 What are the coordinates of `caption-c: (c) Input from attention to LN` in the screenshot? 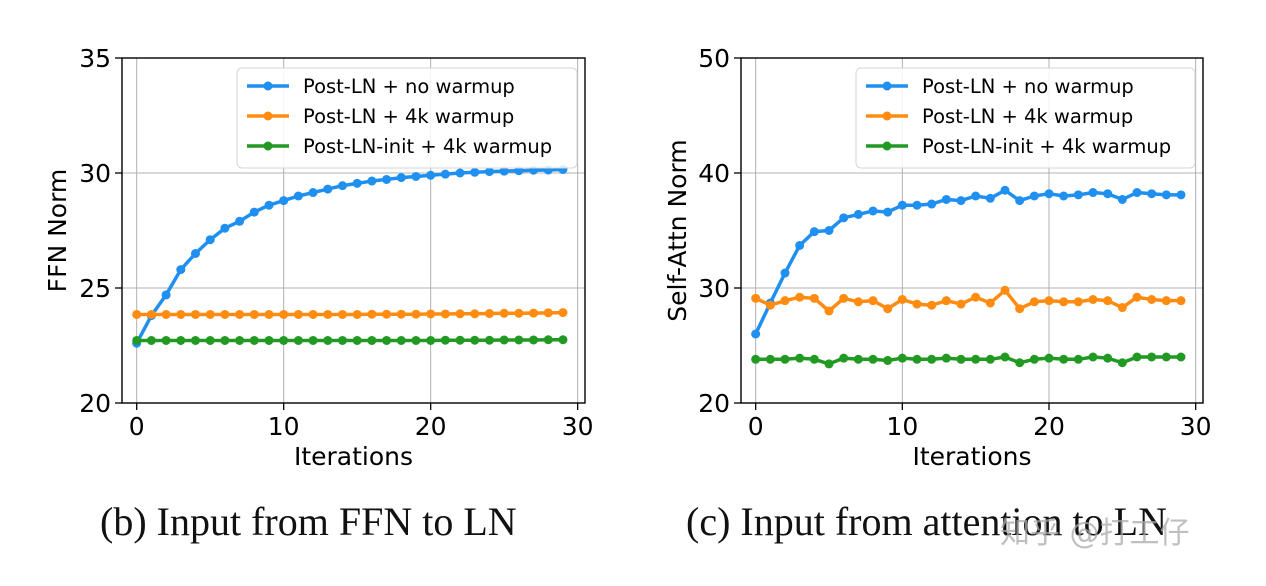 It's located at (926, 521).